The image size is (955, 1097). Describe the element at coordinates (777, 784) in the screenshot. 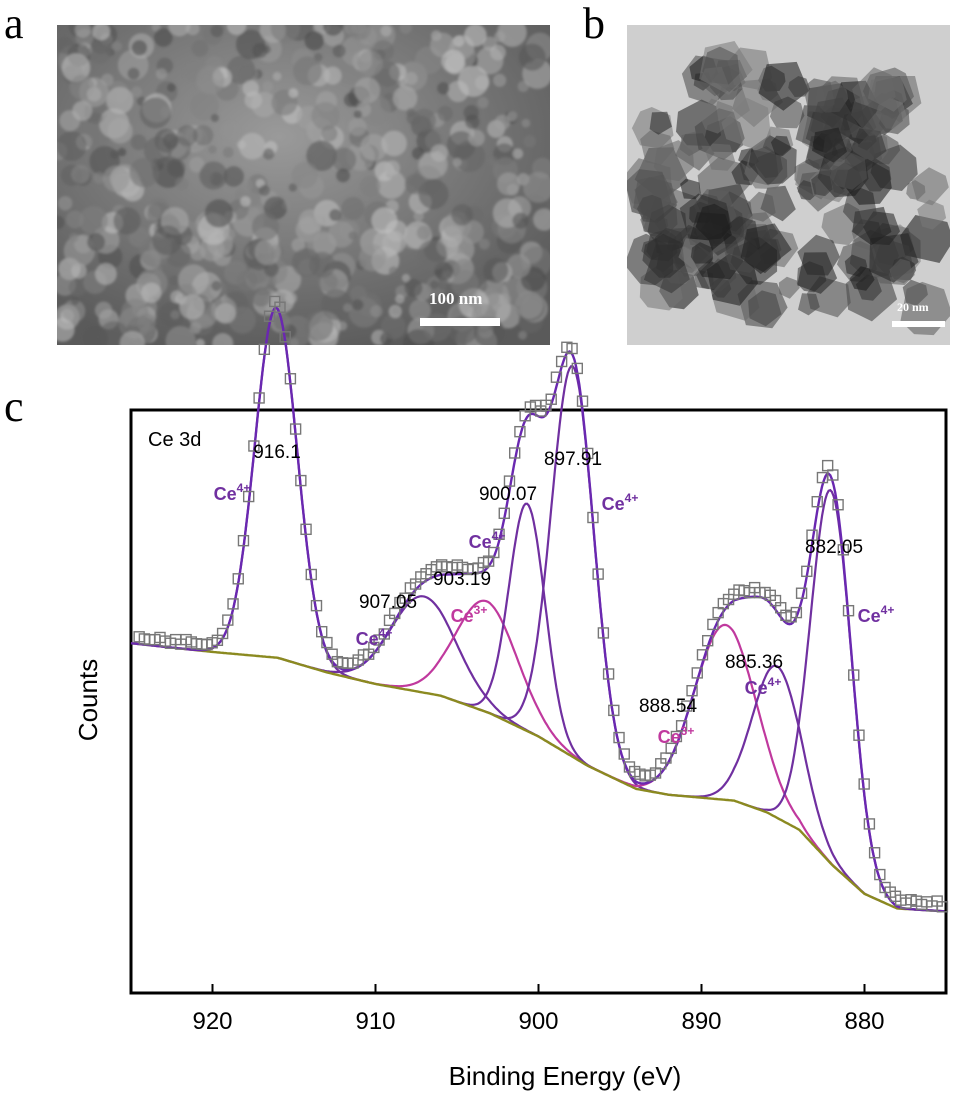

I see `peak-component-885.36` at that location.